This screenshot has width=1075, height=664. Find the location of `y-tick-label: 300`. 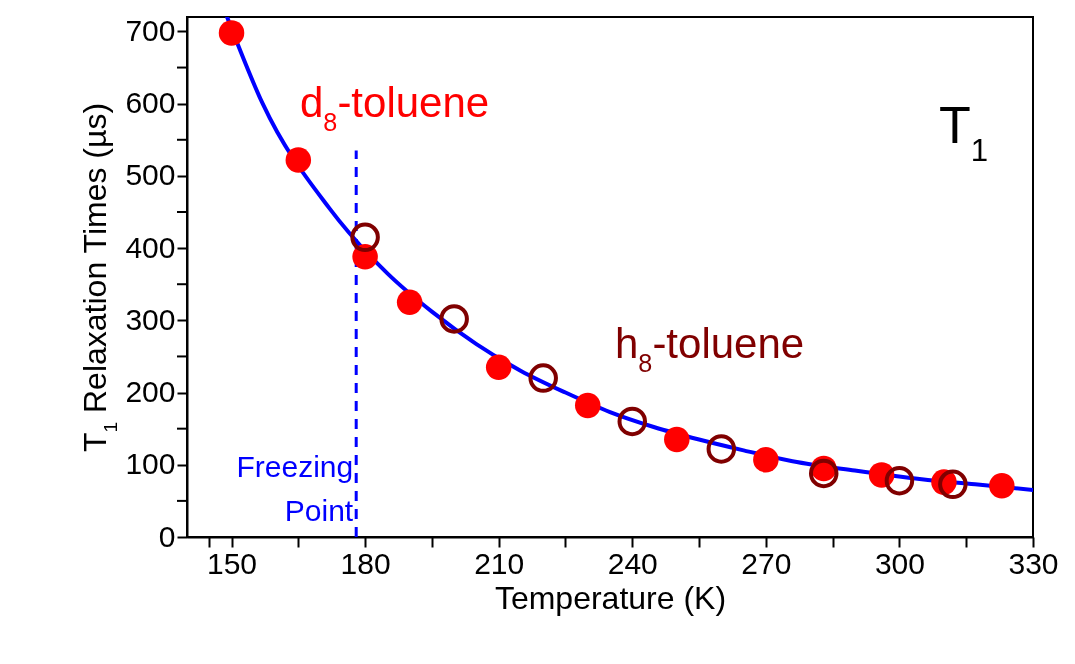

y-tick-label: 300 is located at coordinates (150, 319).